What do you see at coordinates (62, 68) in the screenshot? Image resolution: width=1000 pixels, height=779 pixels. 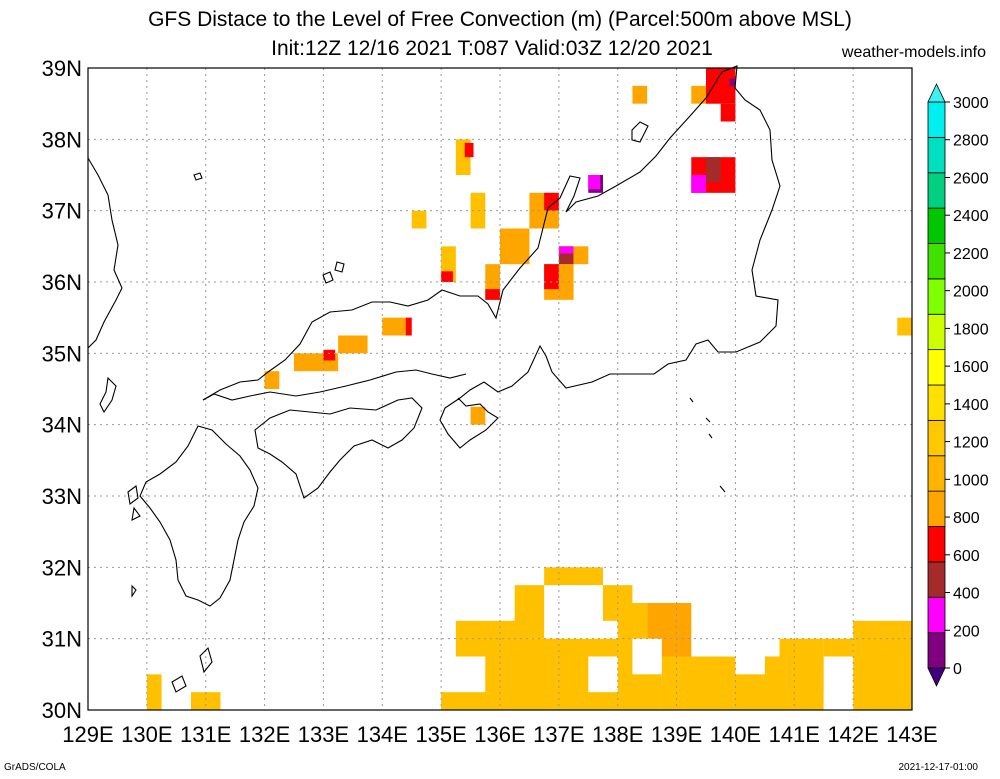 I see `latitude-label: 39N` at bounding box center [62, 68].